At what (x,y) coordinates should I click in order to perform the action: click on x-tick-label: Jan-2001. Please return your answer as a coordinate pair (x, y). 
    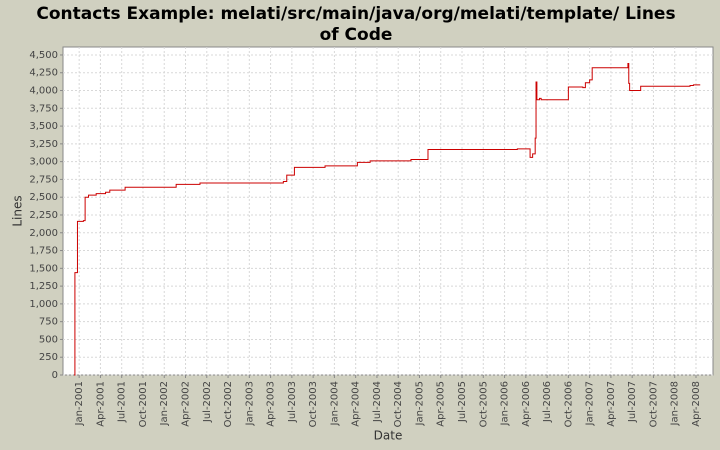
    Looking at the image, I should click on (79, 403).